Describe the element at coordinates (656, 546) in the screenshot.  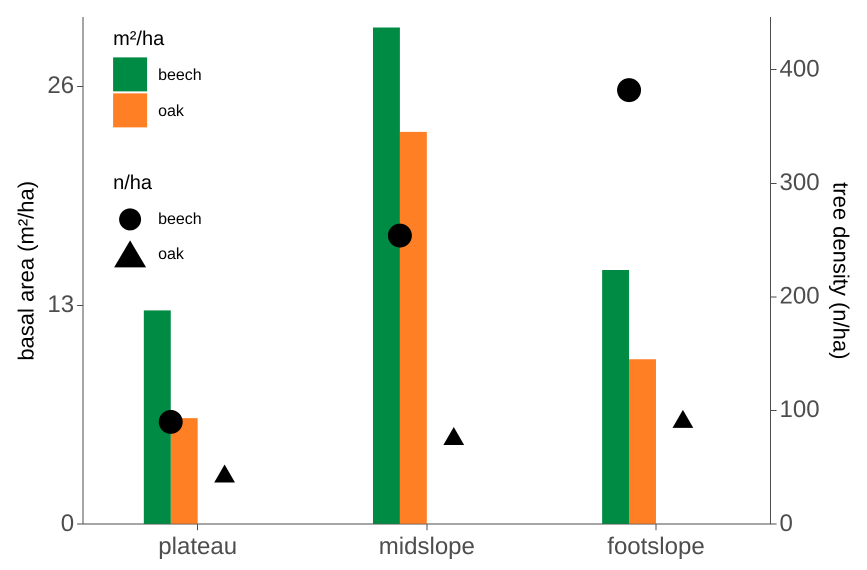
I see `x-tick-label: footslope` at that location.